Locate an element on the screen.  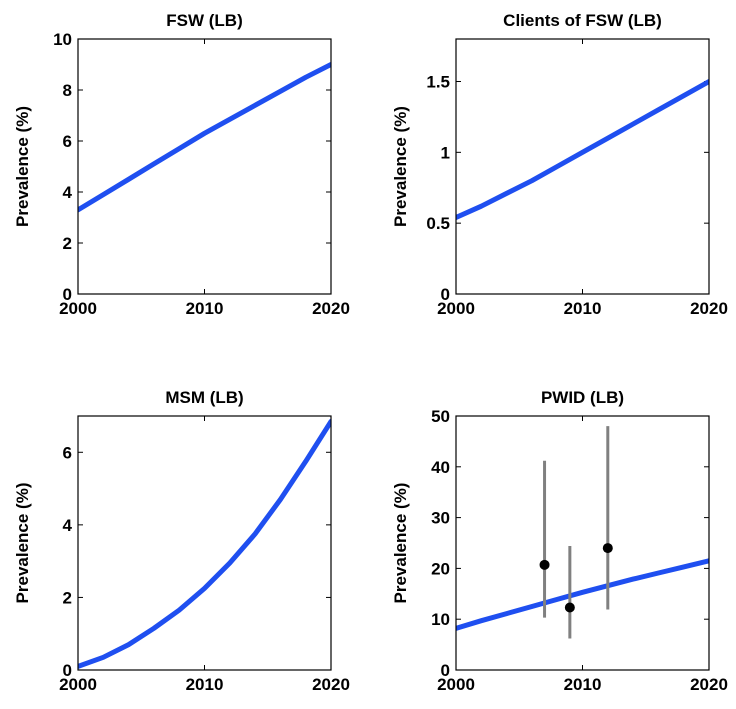
y-tick-label: 30 is located at coordinates (440, 518).